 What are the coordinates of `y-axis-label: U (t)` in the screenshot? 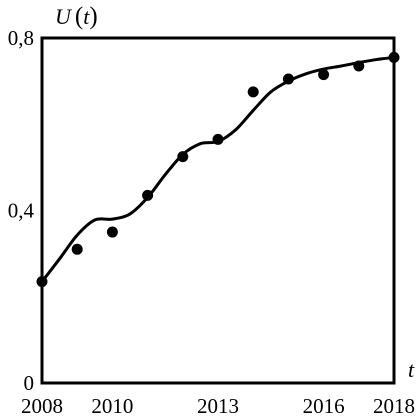 It's located at (76, 16).